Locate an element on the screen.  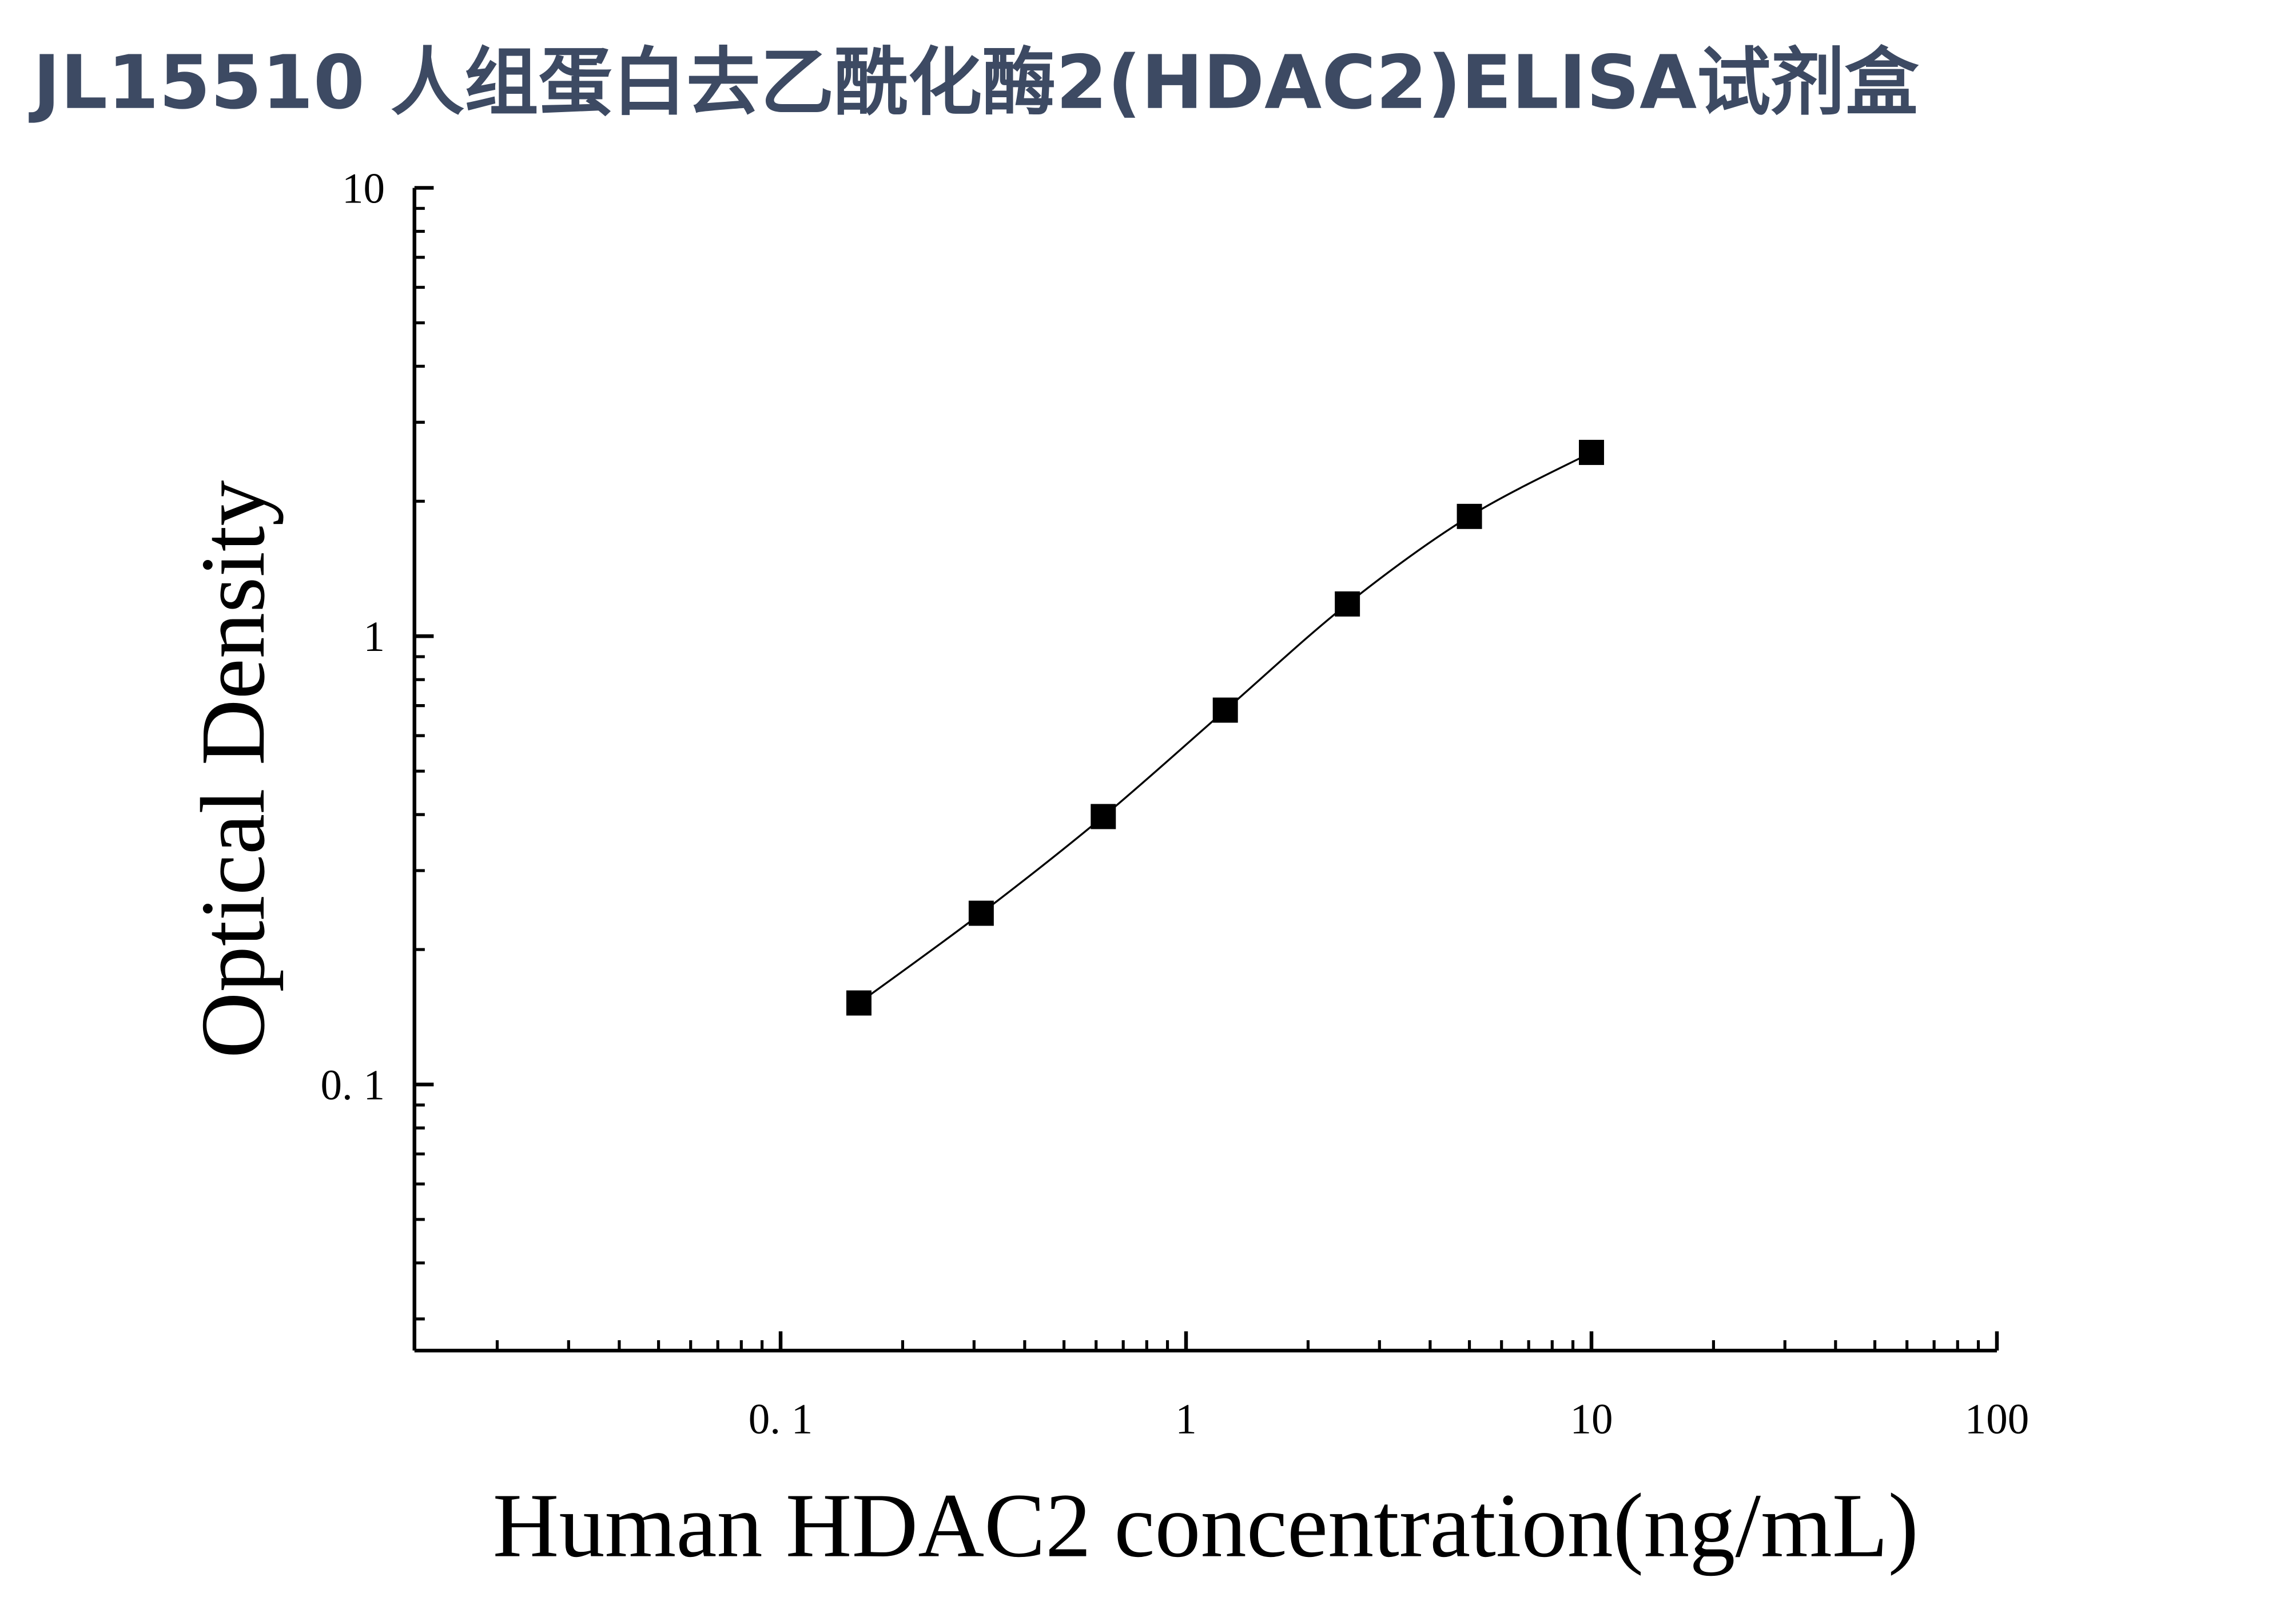
chart-title: JL15510 人组蛋白去乙酰化酶2(HDAC2)ELISA试剂盒 is located at coordinates (974, 83).